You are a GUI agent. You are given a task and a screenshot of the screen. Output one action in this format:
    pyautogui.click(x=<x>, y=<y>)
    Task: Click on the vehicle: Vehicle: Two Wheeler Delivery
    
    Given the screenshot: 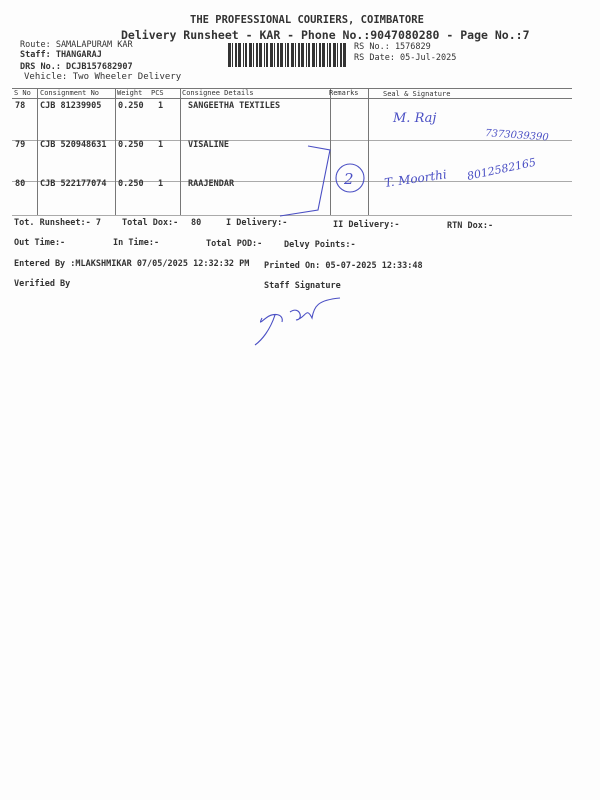 What is the action you would take?
    pyautogui.click(x=103, y=77)
    